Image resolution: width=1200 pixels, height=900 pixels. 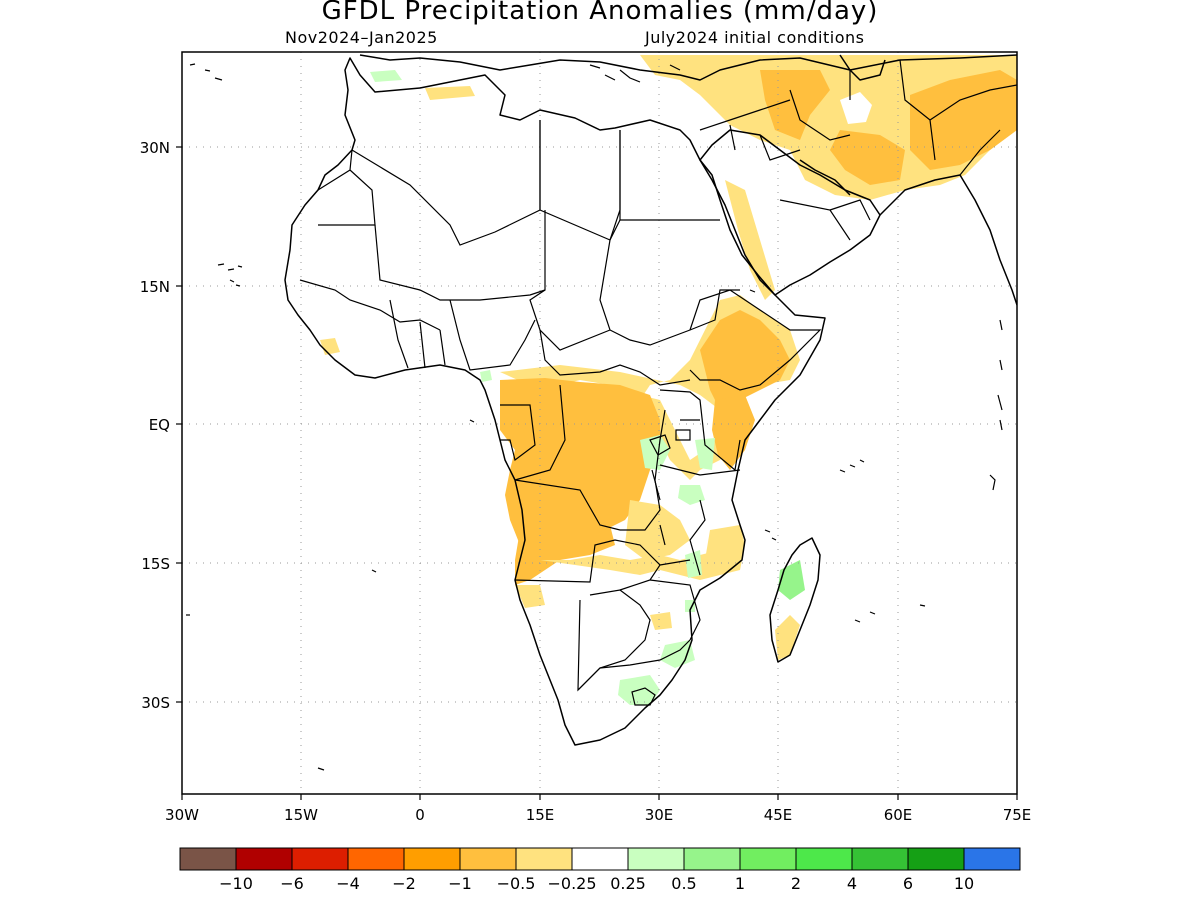 What do you see at coordinates (628, 883) in the screenshot?
I see `colorbar-label: 0.25` at bounding box center [628, 883].